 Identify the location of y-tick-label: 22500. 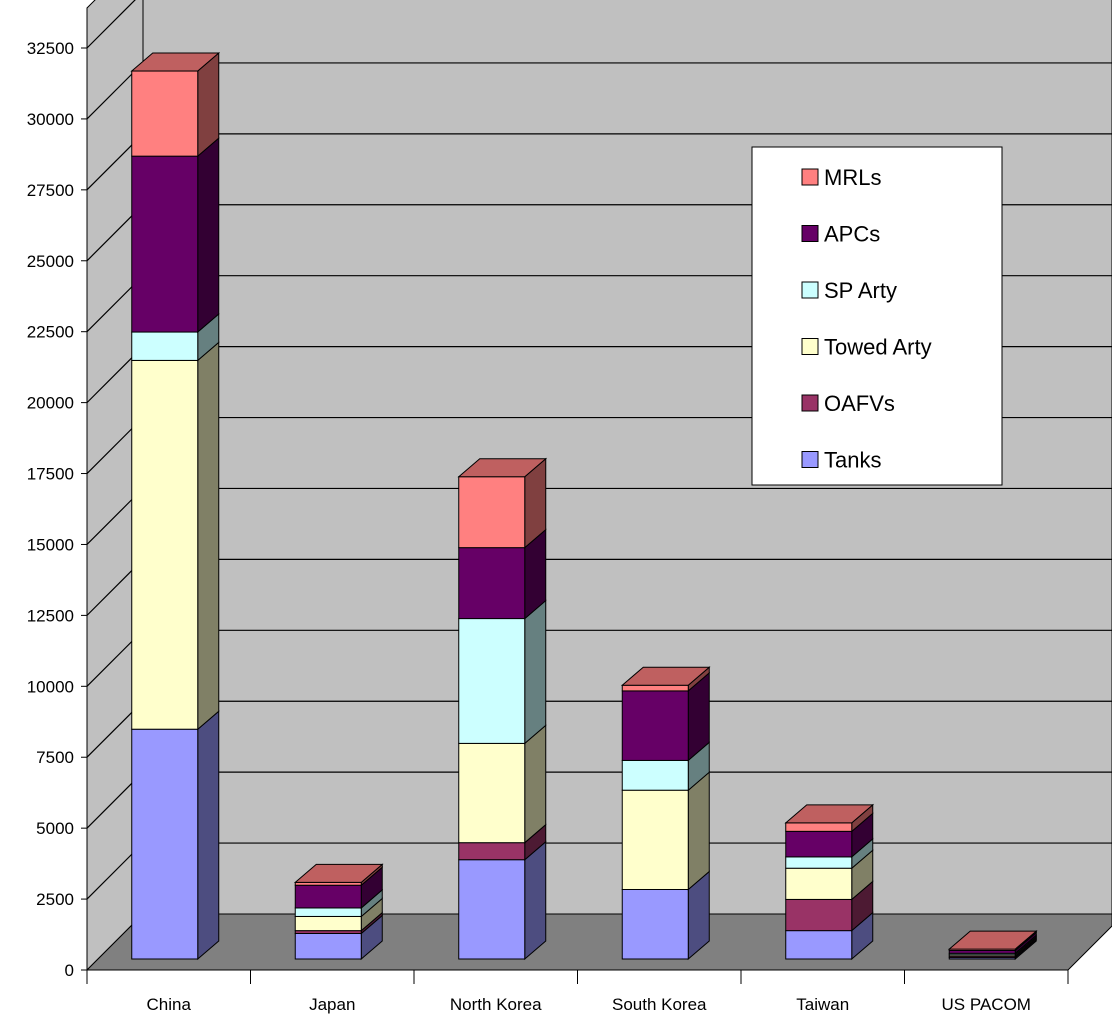
(50, 332).